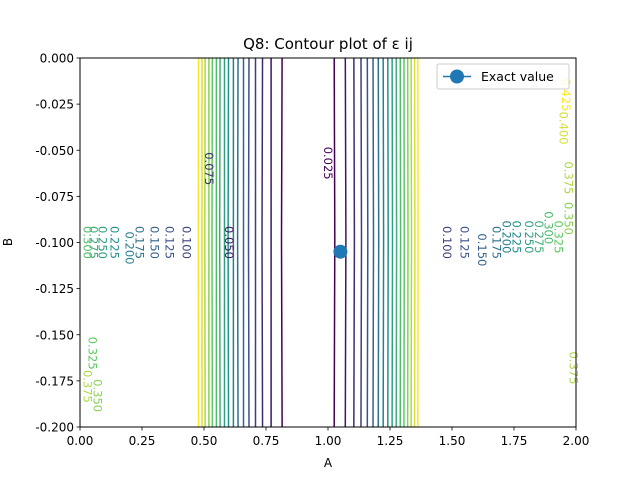 The image size is (640, 480). Describe the element at coordinates (229, 242) in the screenshot. I see `contour-label: 0.050` at that location.